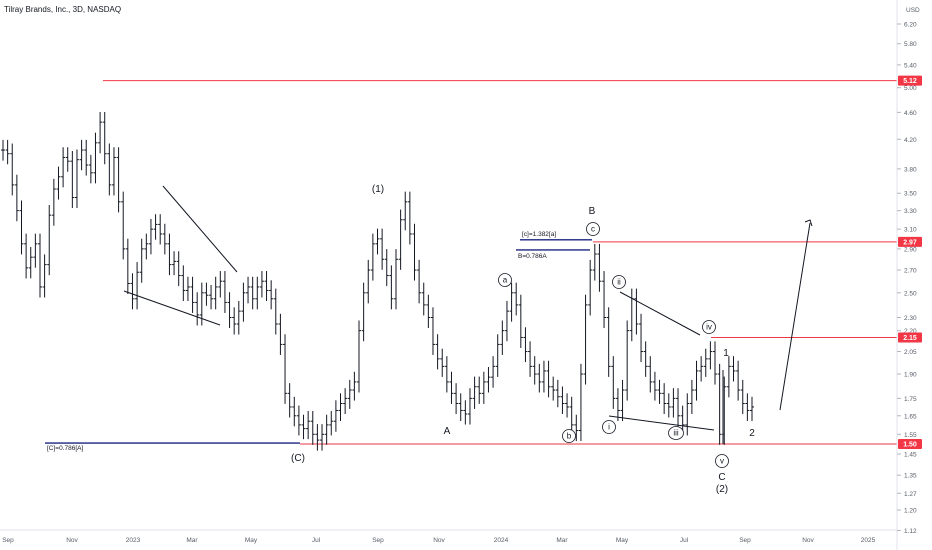 The image size is (932, 550). What do you see at coordinates (910, 352) in the screenshot?
I see `y-tick-label: 2.05` at bounding box center [910, 352].